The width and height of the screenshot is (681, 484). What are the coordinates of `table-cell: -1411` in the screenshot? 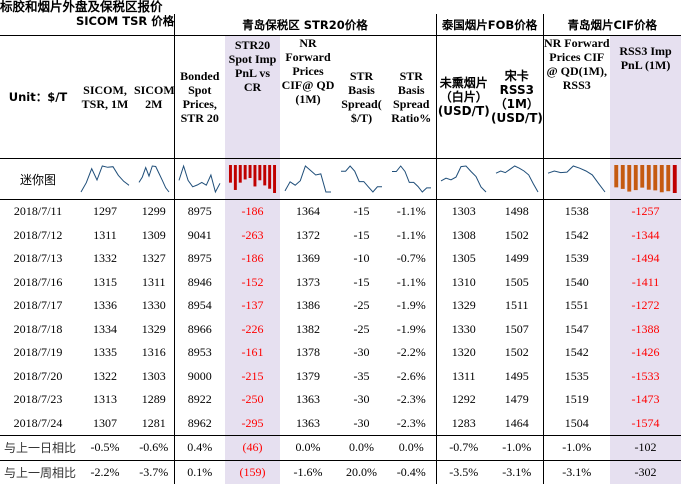 It's located at (645, 283).